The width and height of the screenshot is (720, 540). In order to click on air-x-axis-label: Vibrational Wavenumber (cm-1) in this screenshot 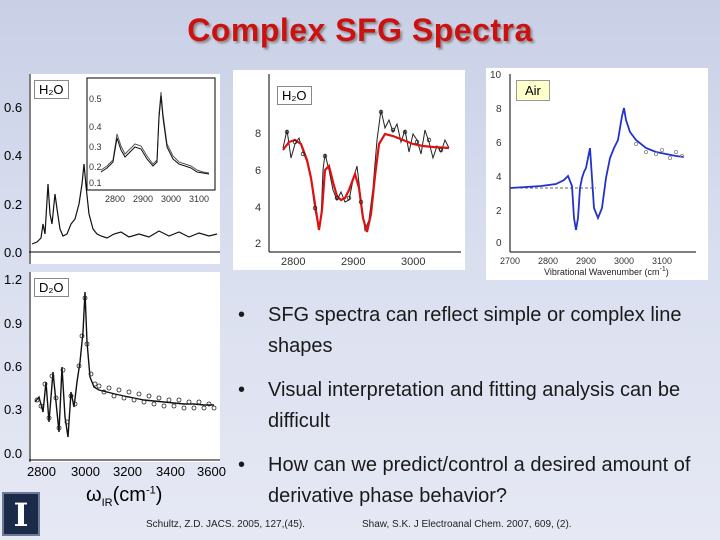, I will do `click(606, 271)`.